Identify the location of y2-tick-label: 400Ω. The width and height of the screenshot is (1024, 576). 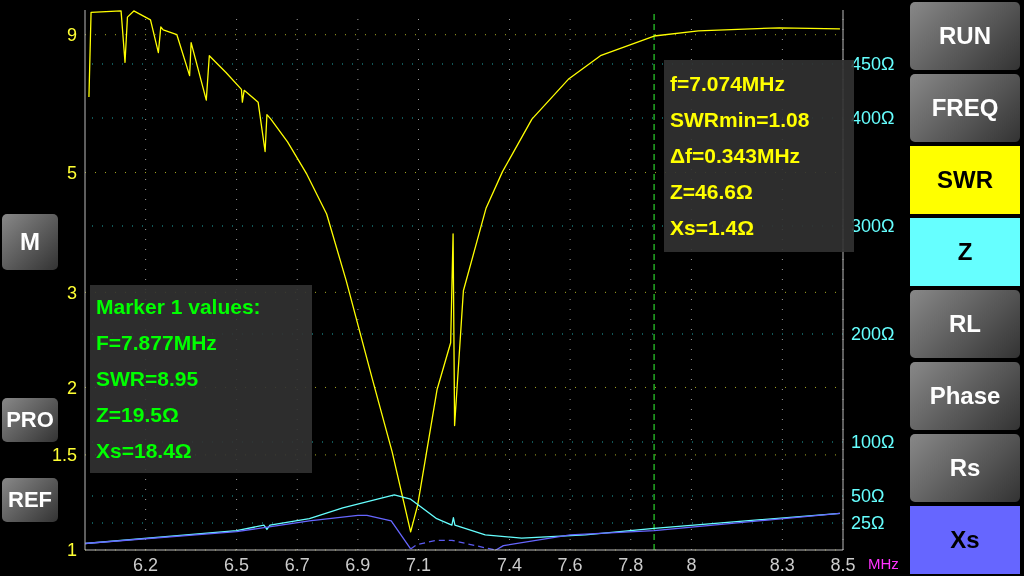
(873, 118).